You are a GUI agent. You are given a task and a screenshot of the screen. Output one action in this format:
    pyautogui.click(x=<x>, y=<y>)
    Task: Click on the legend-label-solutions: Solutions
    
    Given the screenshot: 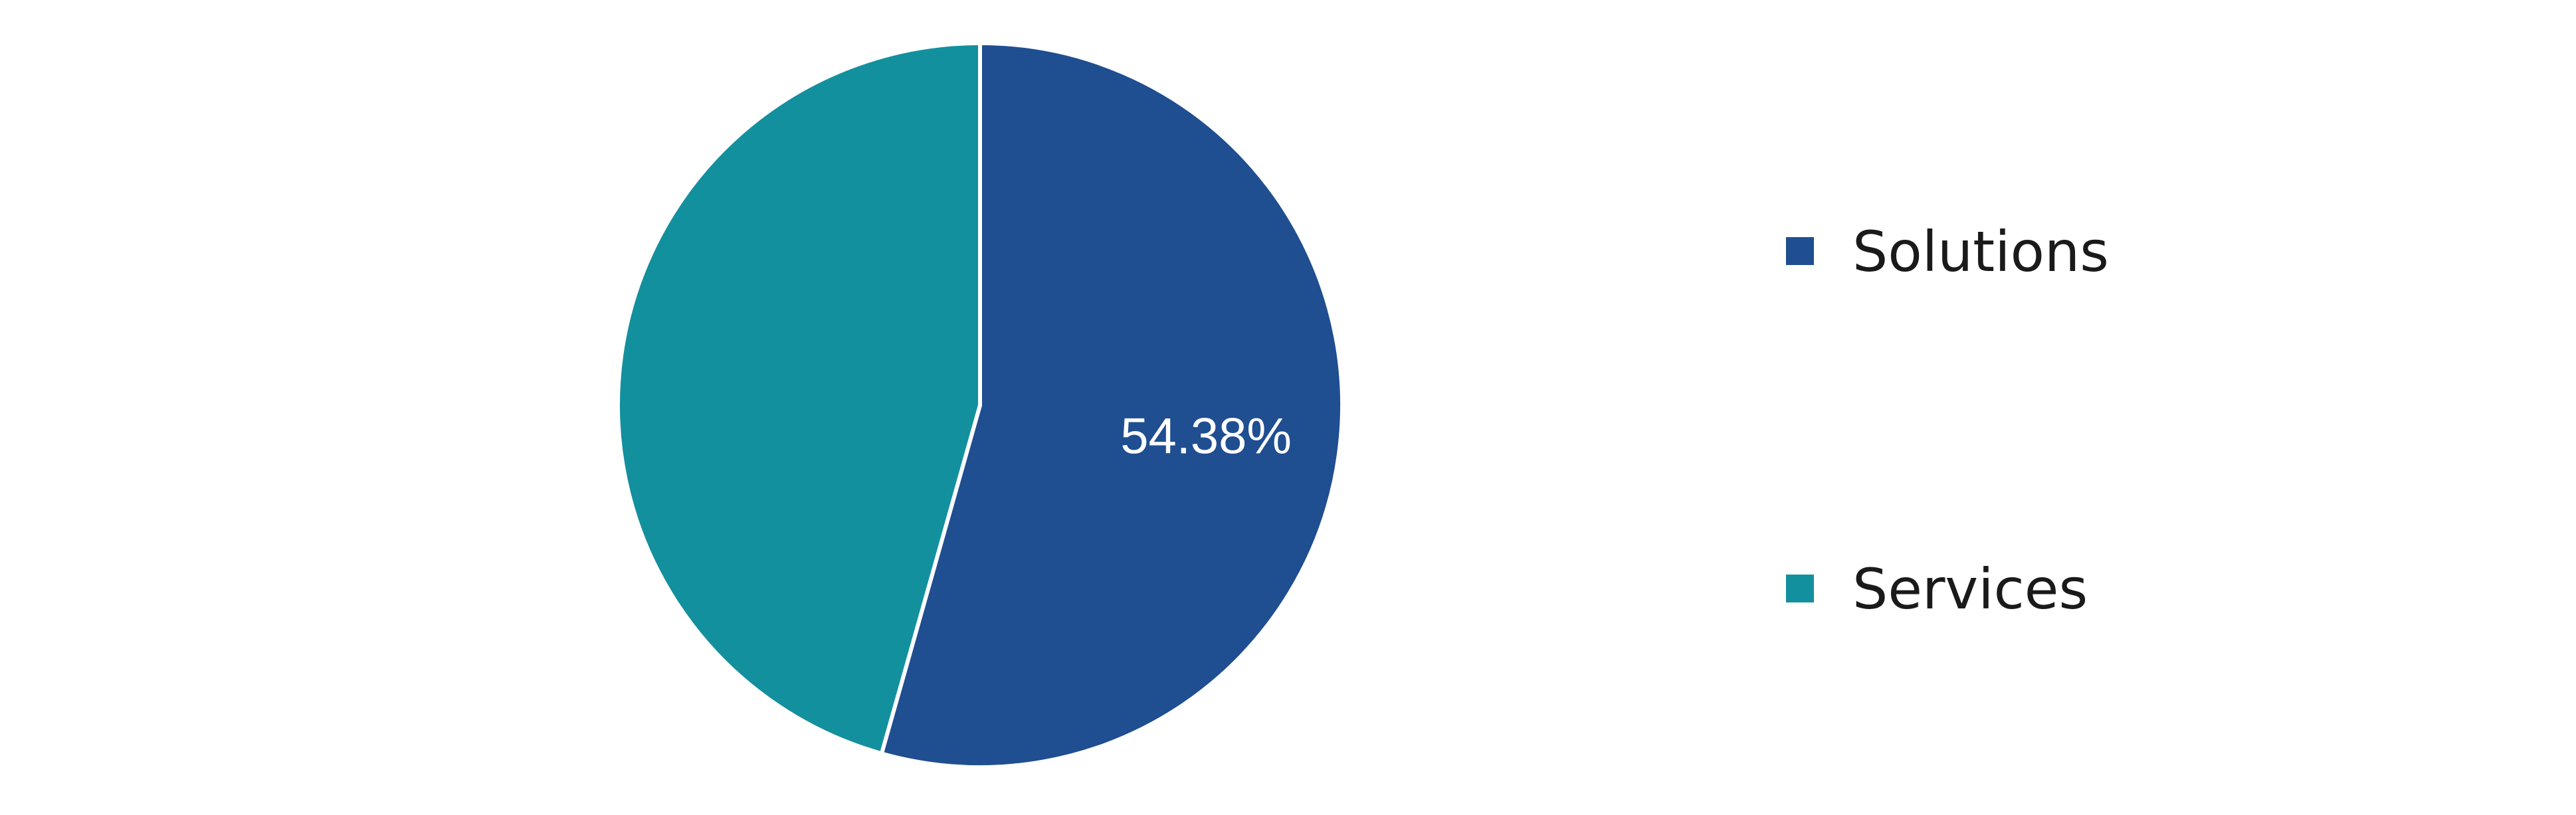 What is the action you would take?
    pyautogui.click(x=1981, y=251)
    